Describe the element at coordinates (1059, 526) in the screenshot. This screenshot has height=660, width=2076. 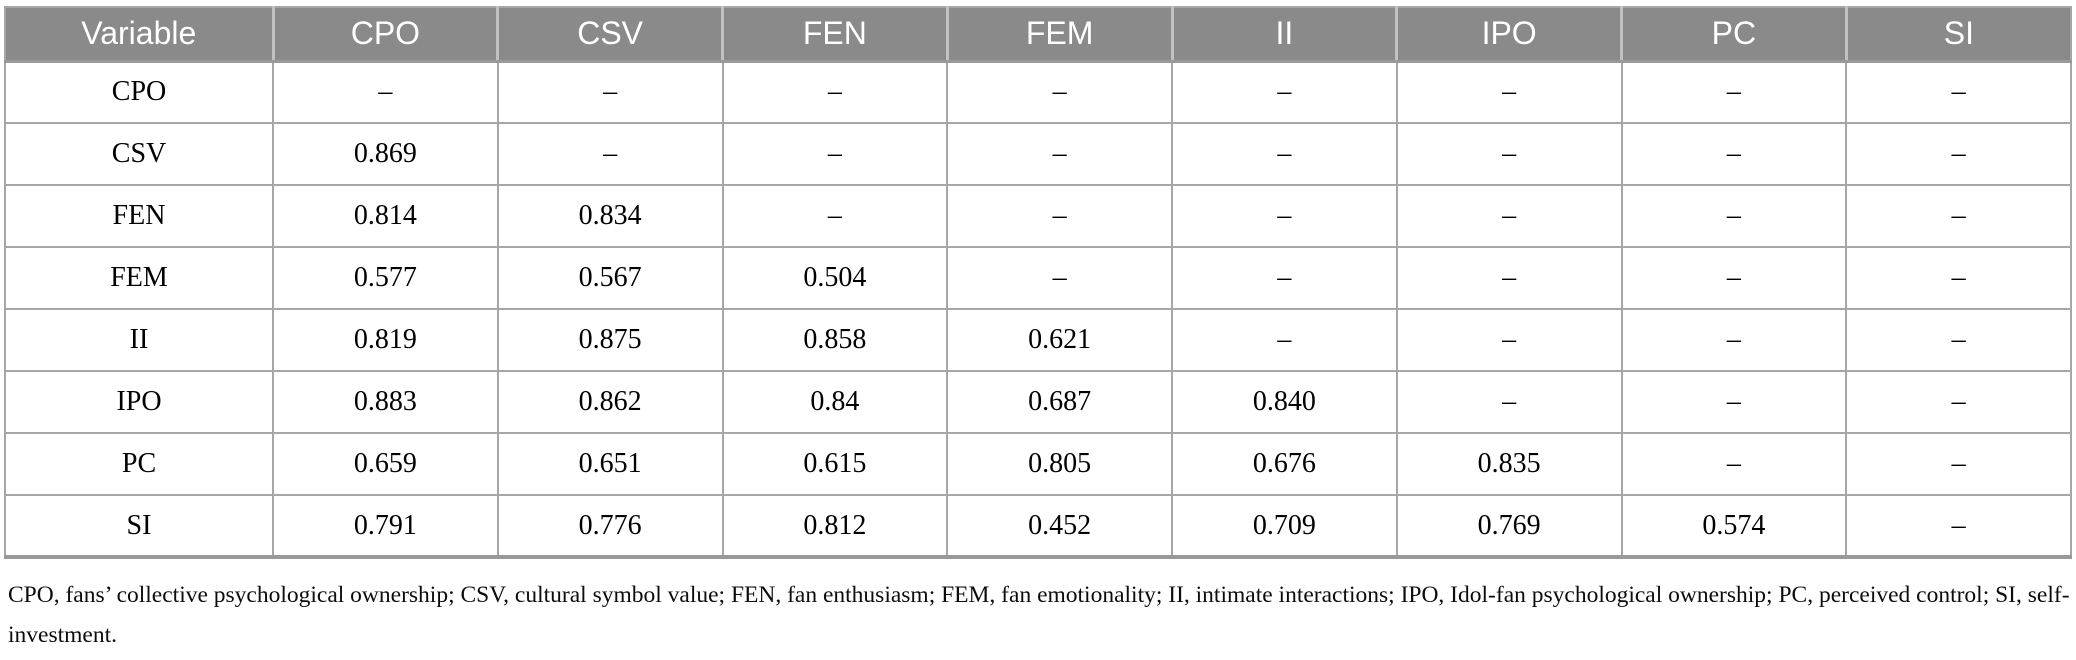
I see `cell-value: 0.452` at that location.